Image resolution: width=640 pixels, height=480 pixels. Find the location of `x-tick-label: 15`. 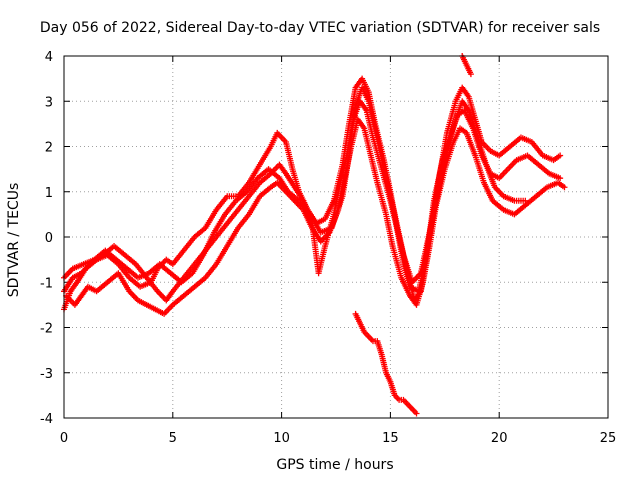

x-tick-label: 15 is located at coordinates (390, 438).